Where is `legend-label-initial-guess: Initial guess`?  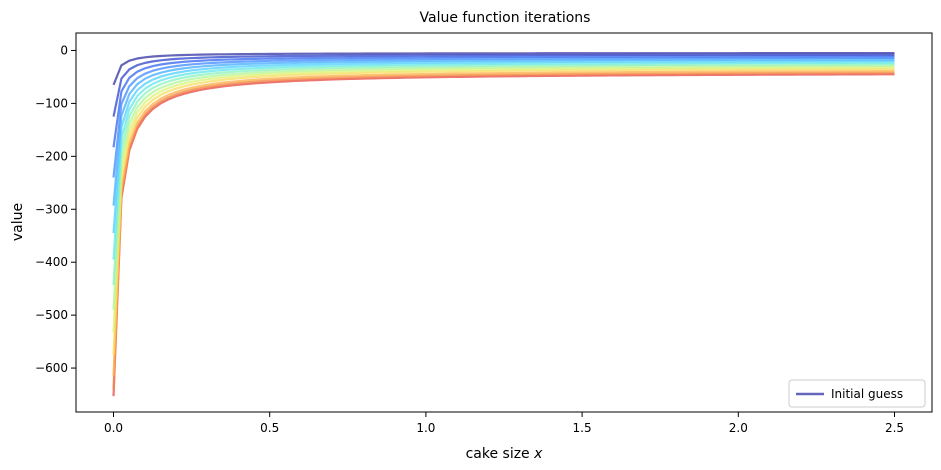 legend-label-initial-guess: Initial guess is located at coordinates (867, 394).